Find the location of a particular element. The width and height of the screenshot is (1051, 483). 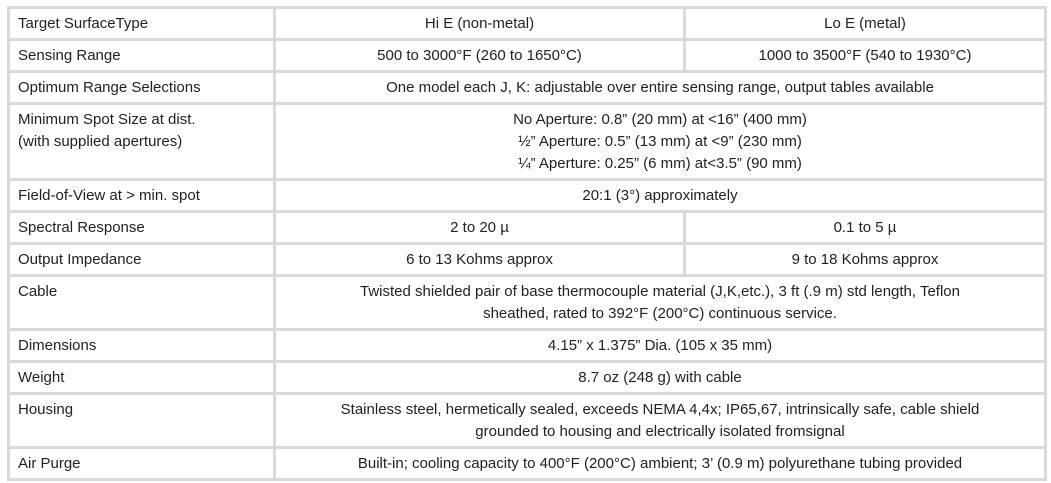

lo-e-header: Lo E (metal) is located at coordinates (865, 23).